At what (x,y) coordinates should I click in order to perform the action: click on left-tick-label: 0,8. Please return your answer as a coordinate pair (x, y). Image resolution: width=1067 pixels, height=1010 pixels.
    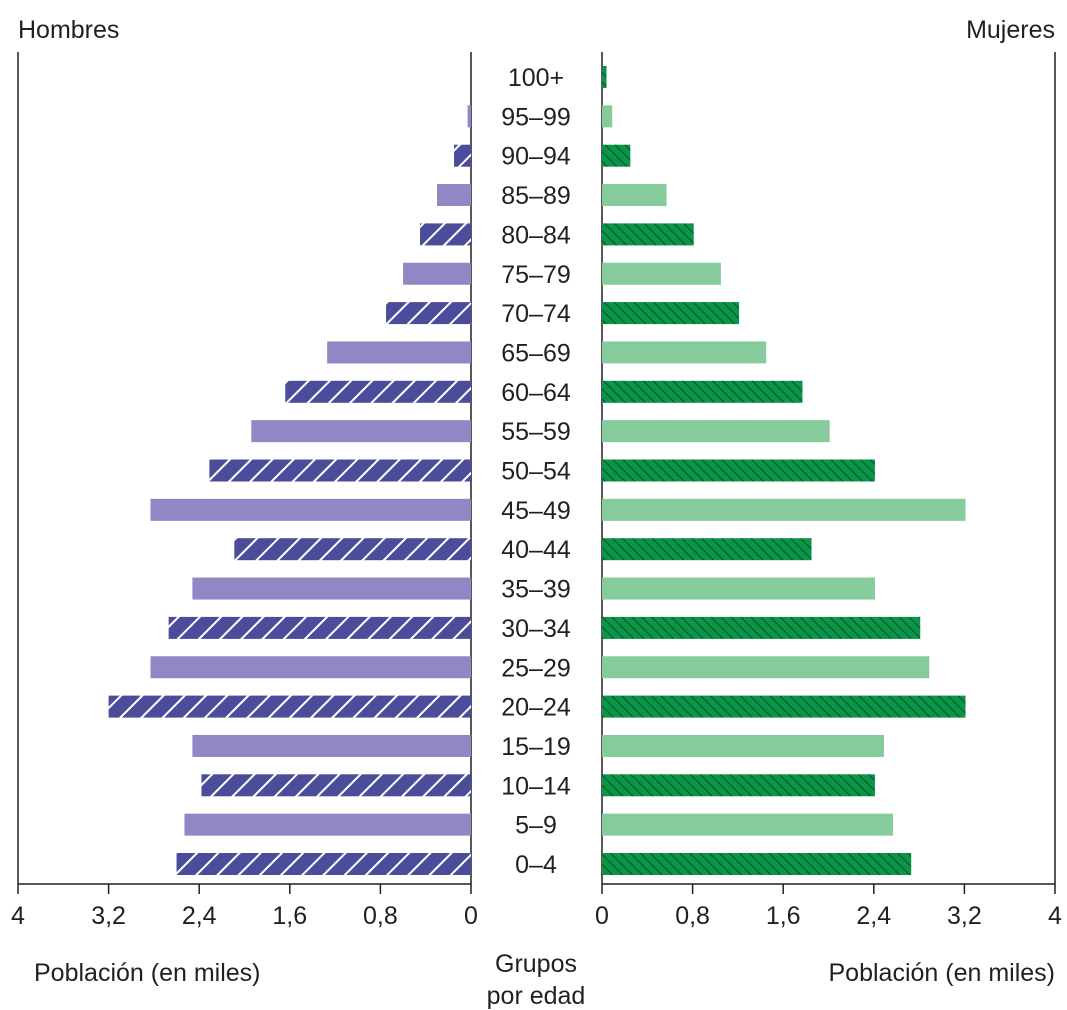
    Looking at the image, I should click on (380, 916).